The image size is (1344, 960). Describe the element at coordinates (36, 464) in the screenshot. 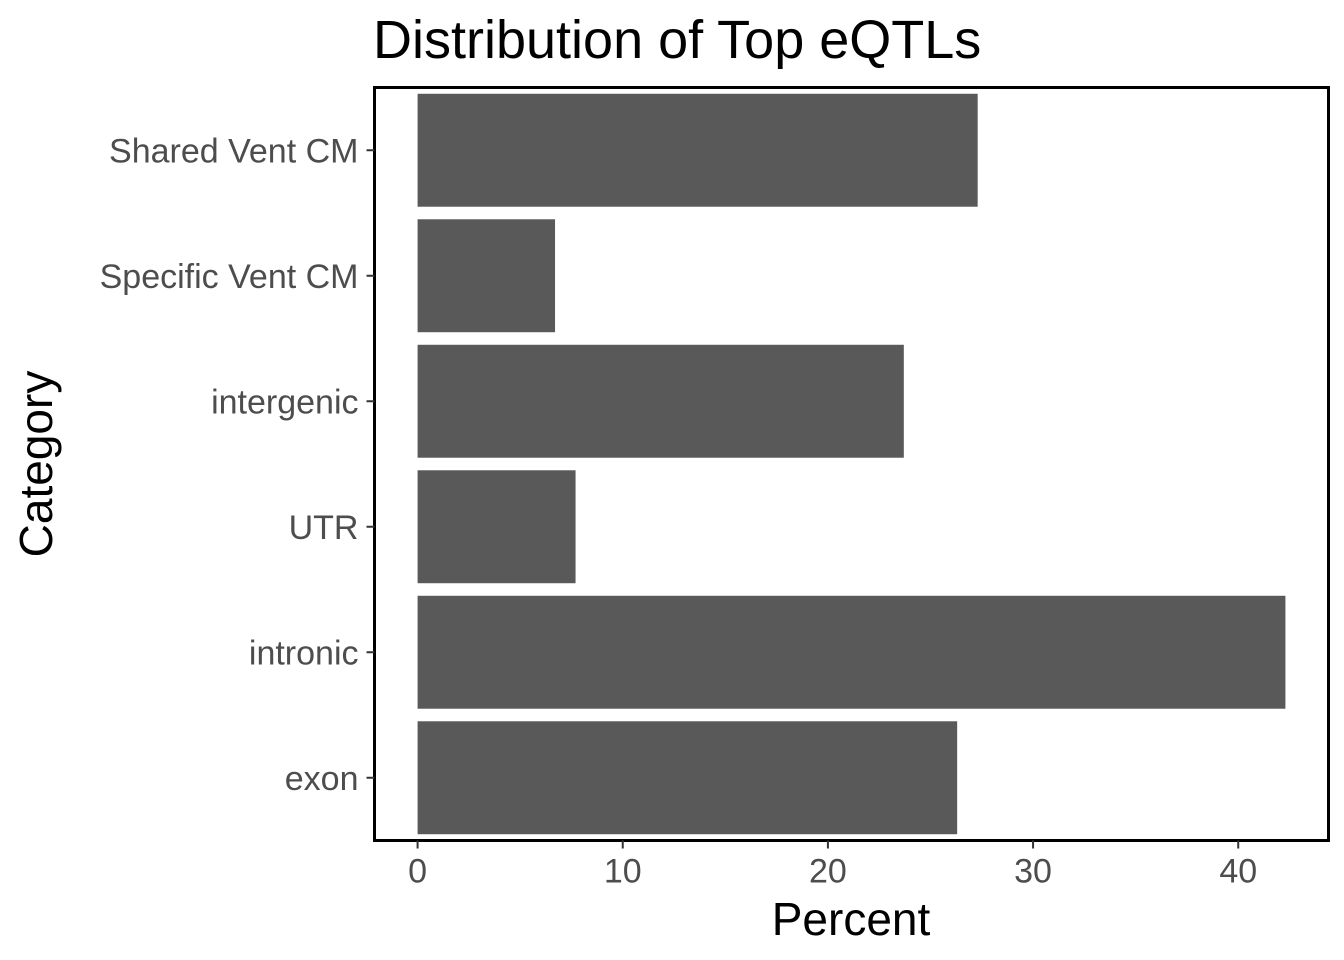

I see `y-axis-title: Category` at that location.